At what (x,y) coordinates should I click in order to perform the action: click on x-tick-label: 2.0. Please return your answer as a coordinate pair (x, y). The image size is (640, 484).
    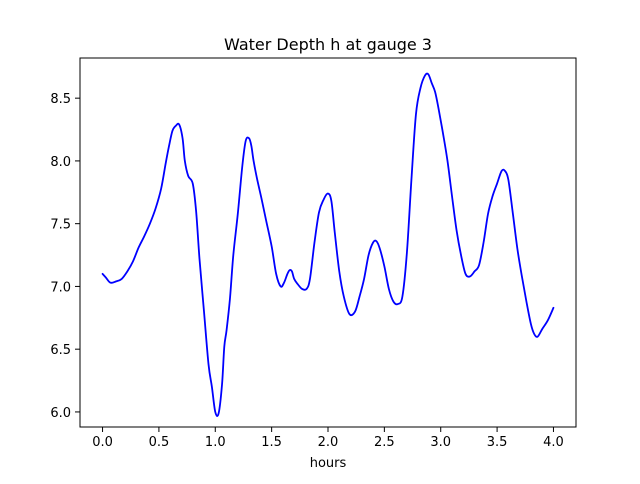
    Looking at the image, I should click on (328, 442).